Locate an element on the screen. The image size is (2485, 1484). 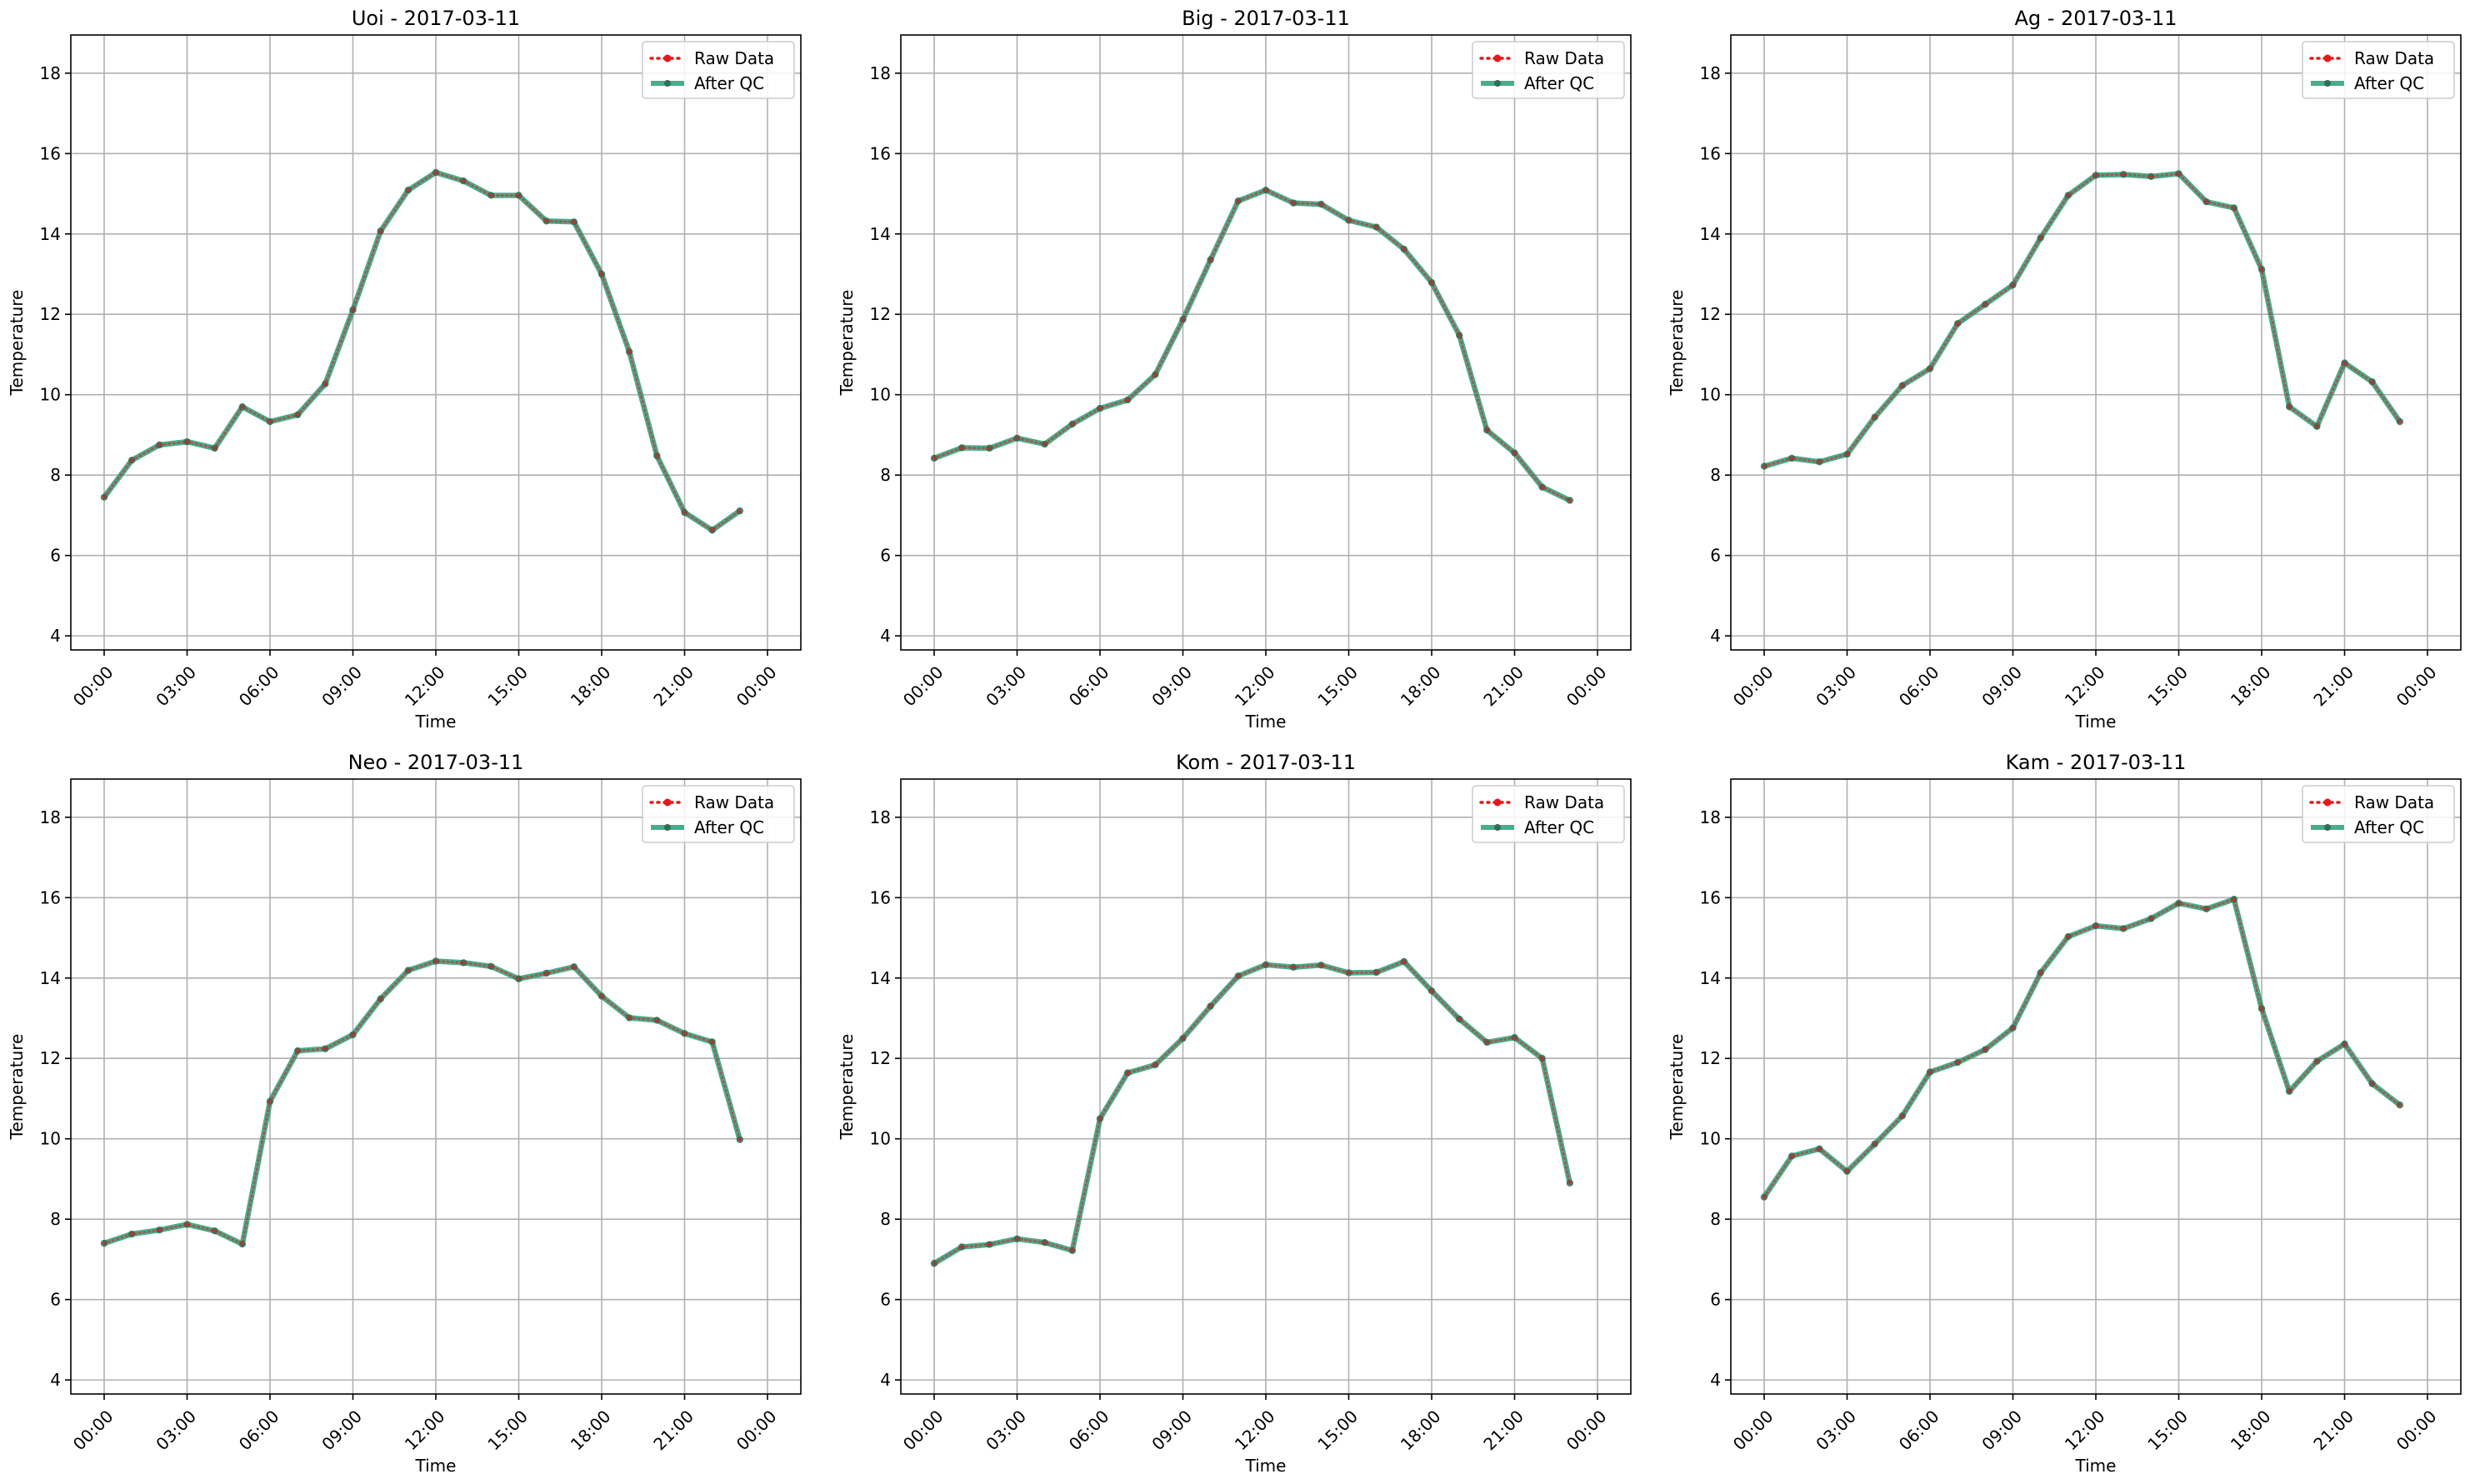
y-tick-label: 10 is located at coordinates (880, 395).